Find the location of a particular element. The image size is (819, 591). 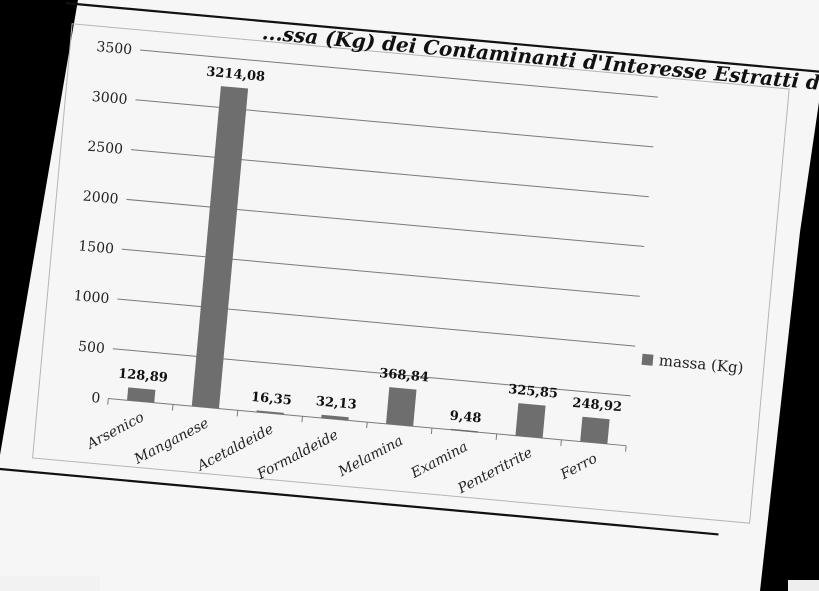

chart-bottom-rule is located at coordinates (359, 500).